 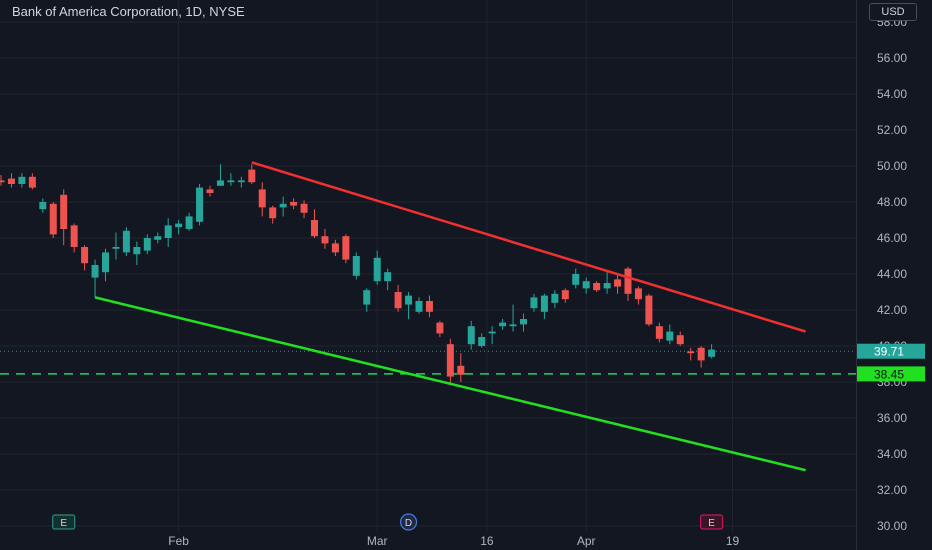 I want to click on price-tick-label: 44.00, so click(x=892, y=274).